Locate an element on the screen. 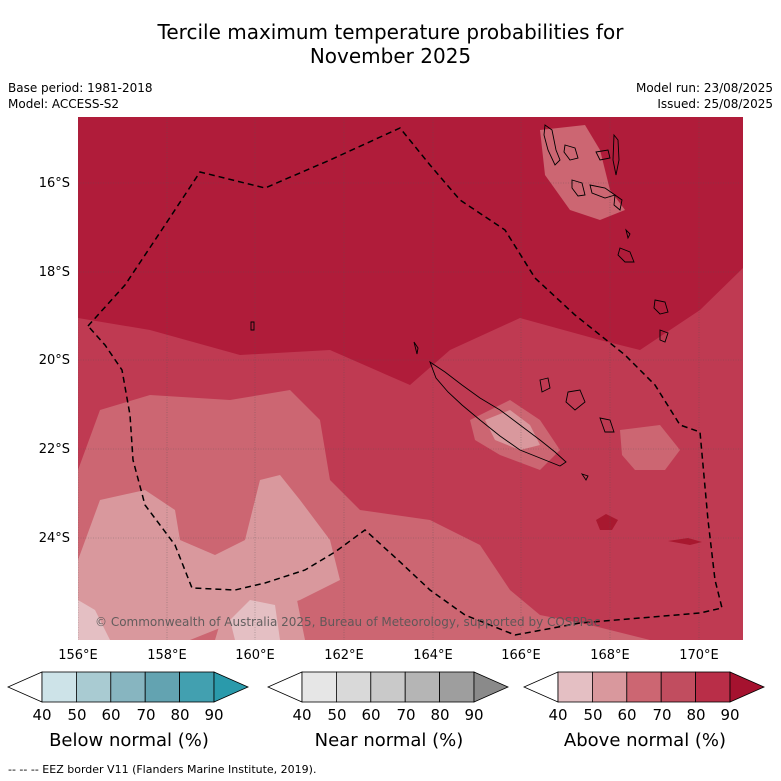 The image size is (781, 781). colorbar-near: 40 50 60 70 80 90 is located at coordinates (388, 697).